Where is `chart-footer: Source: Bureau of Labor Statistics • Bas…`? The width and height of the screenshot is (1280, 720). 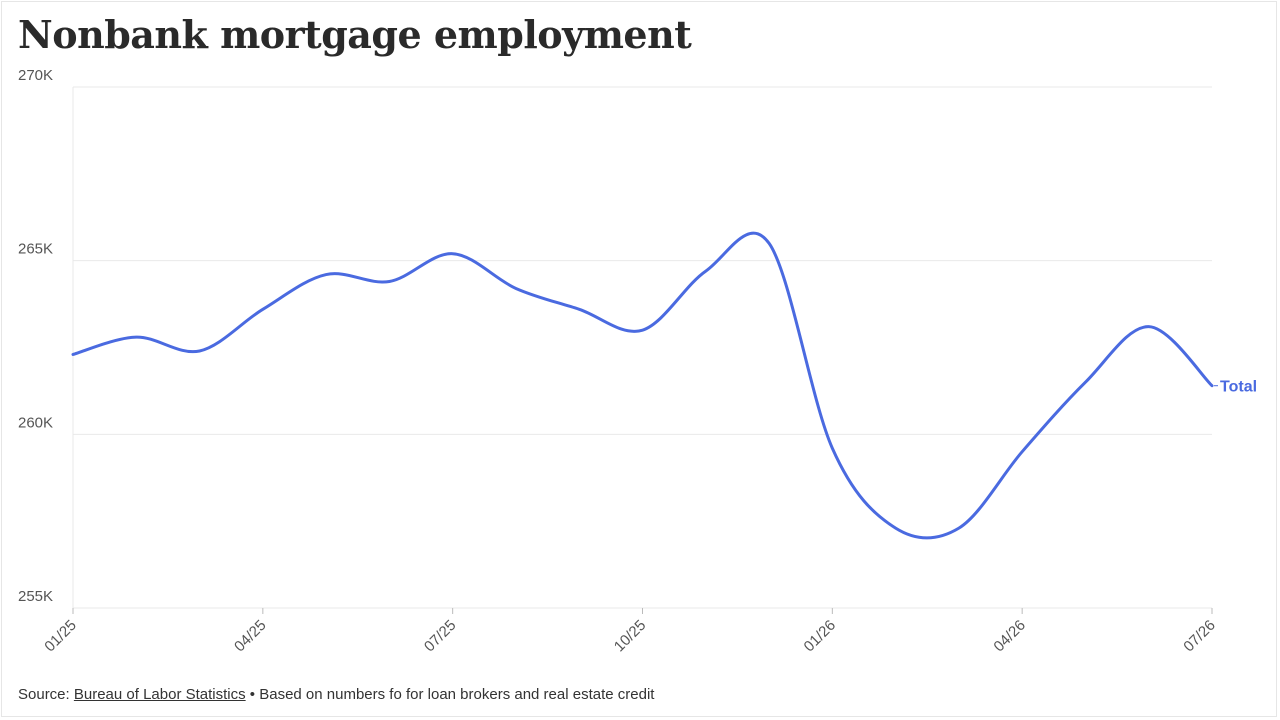 chart-footer: Source: Bureau of Labor Statistics • Bas… is located at coordinates (336, 694).